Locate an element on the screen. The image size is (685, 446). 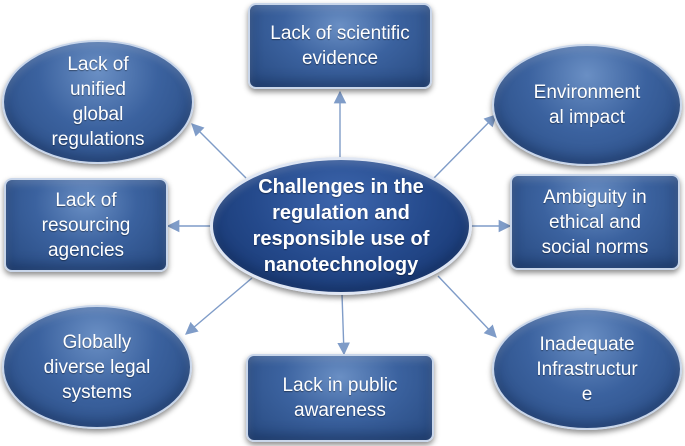
node-public-awareness: Lack in public awareness is located at coordinates (340, 398).